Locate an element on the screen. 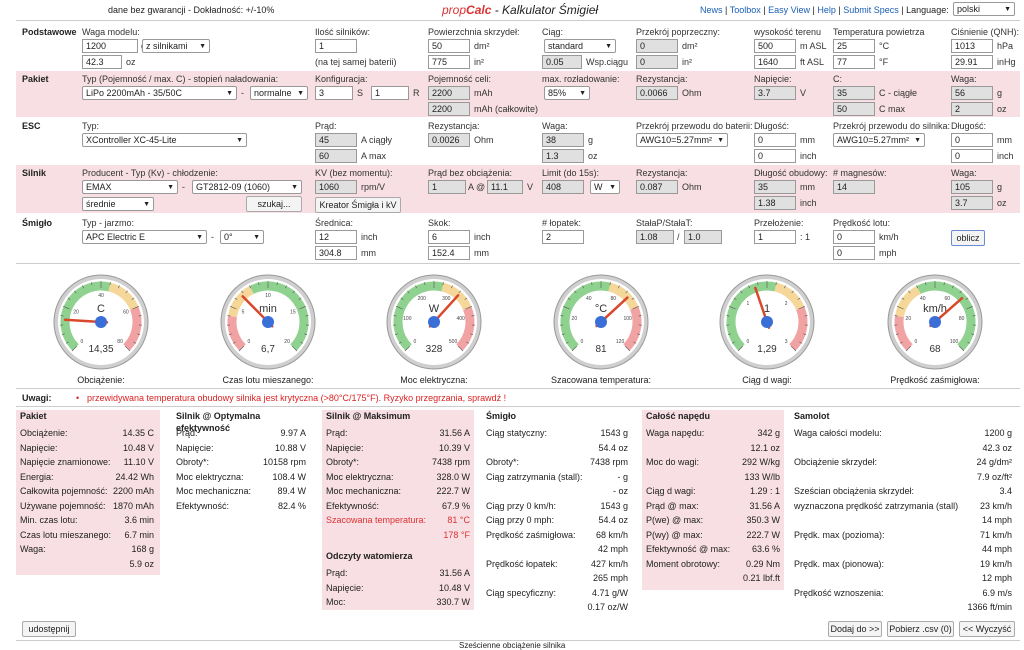  gear-input: 1 is located at coordinates (775, 237).